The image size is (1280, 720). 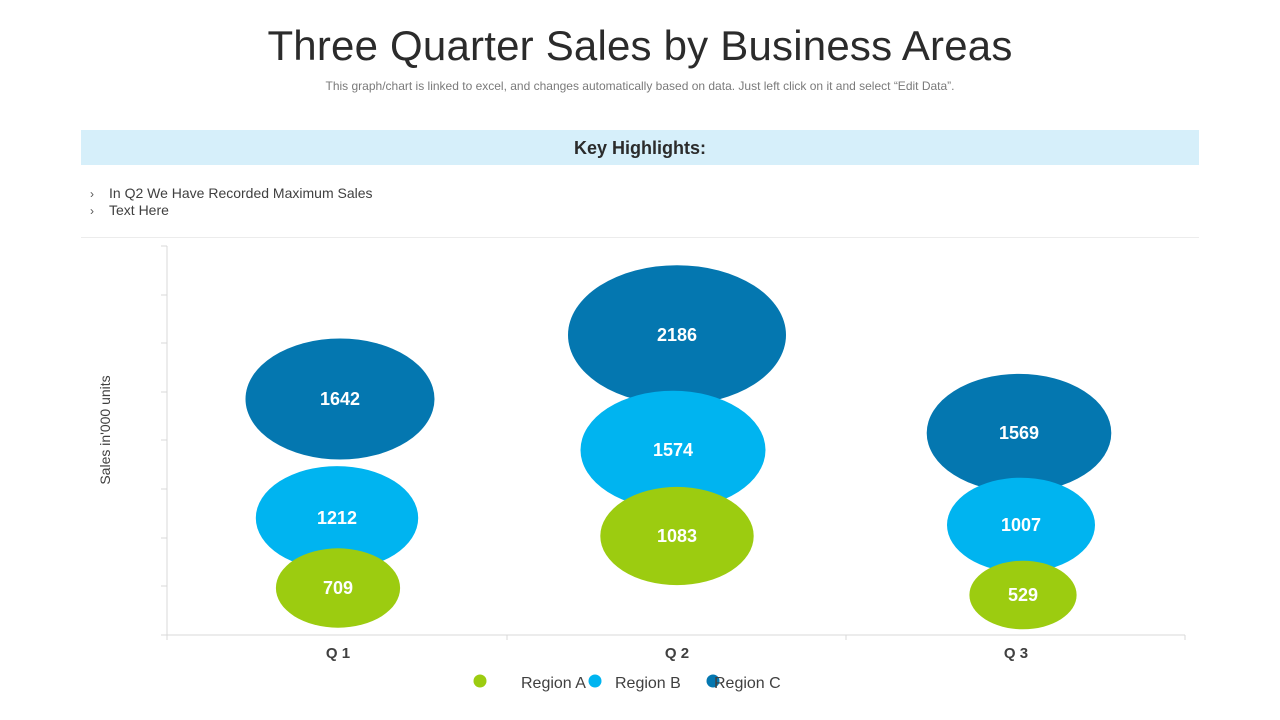 What do you see at coordinates (677, 653) in the screenshot?
I see `x-tick-label-q2: Q 2` at bounding box center [677, 653].